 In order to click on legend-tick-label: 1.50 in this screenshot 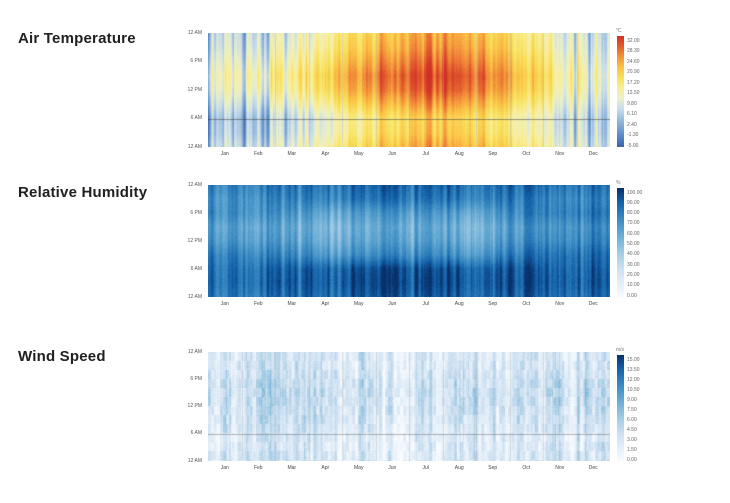, I will do `click(632, 449)`.